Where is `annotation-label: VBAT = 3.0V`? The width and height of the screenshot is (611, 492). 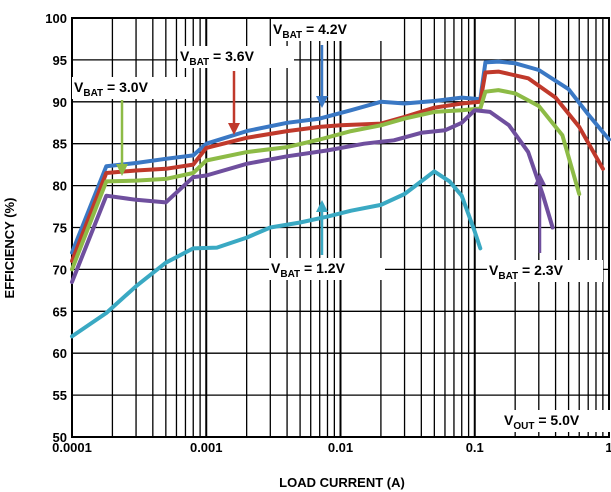 annotation-label: VBAT = 3.0V is located at coordinates (111, 89).